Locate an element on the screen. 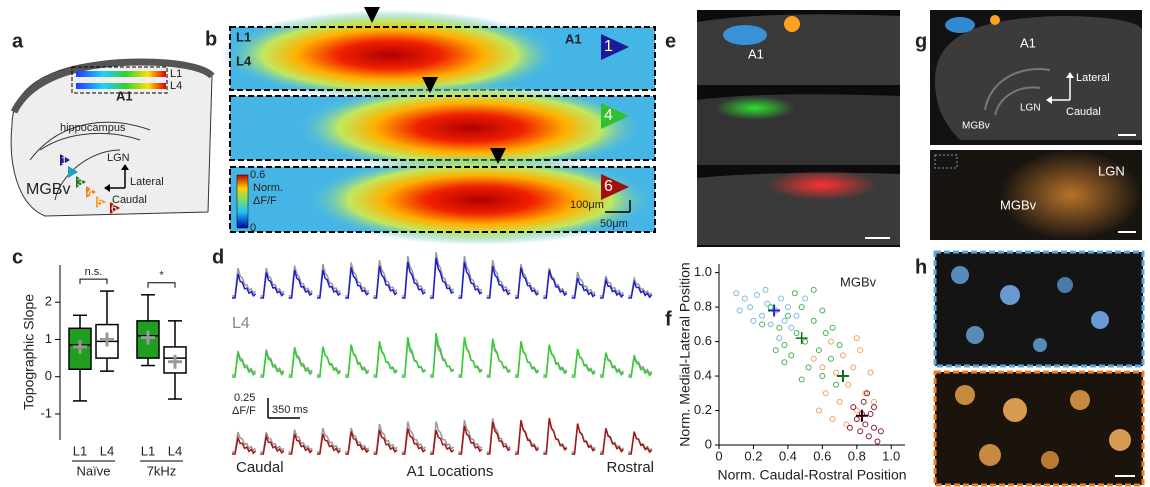 Image resolution: width=1150 pixels, height=487 pixels. axis-label: Lateral is located at coordinates (147, 182).